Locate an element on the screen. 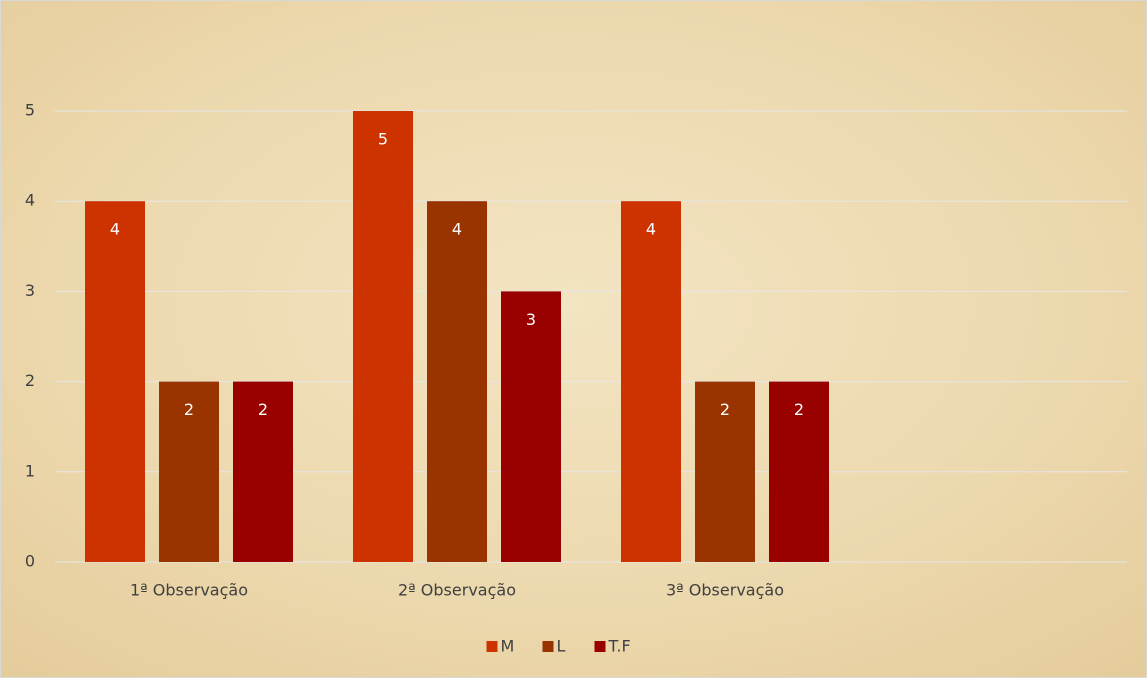  y-tick-label: 3 is located at coordinates (30, 290).